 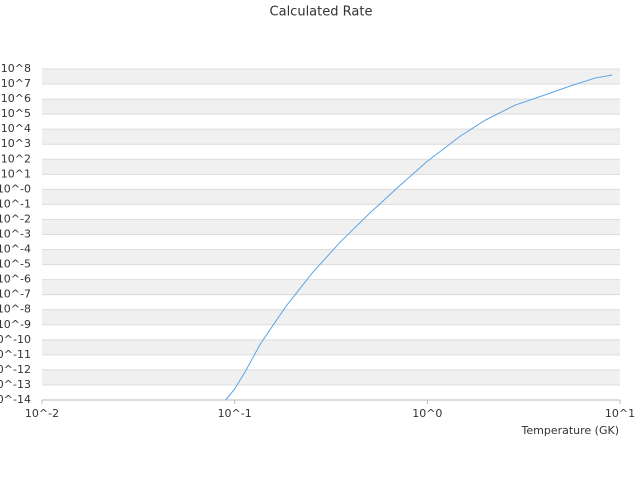 What do you see at coordinates (15, 294) in the screenshot?
I see `y-tick-label: 10^-7` at bounding box center [15, 294].